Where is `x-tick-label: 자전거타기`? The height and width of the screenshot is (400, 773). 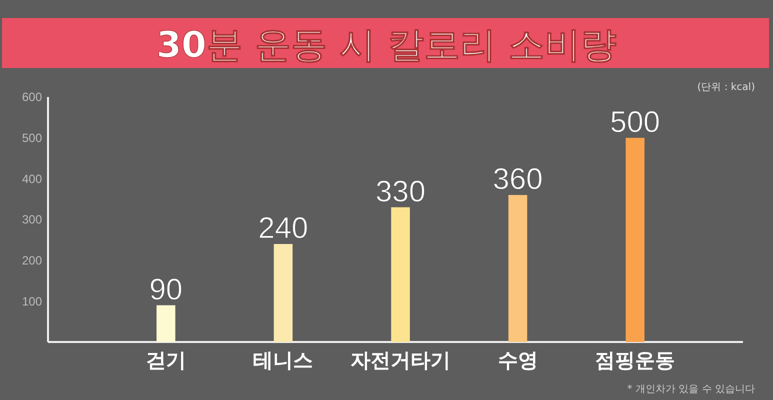
x-tick-label: 자전거타기 is located at coordinates (400, 360).